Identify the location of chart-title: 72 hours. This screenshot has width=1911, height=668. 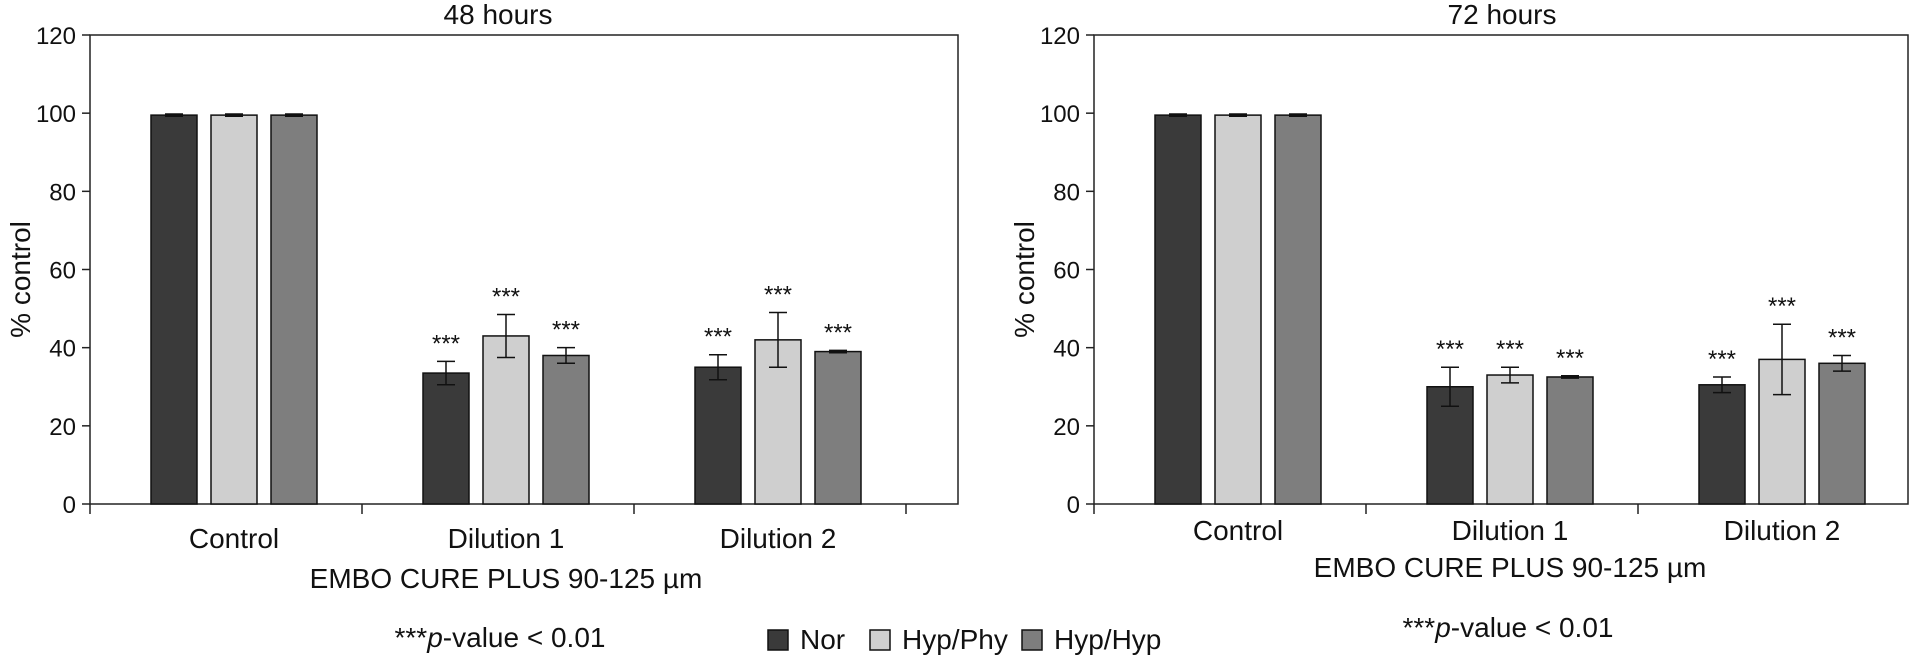
(1502, 15).